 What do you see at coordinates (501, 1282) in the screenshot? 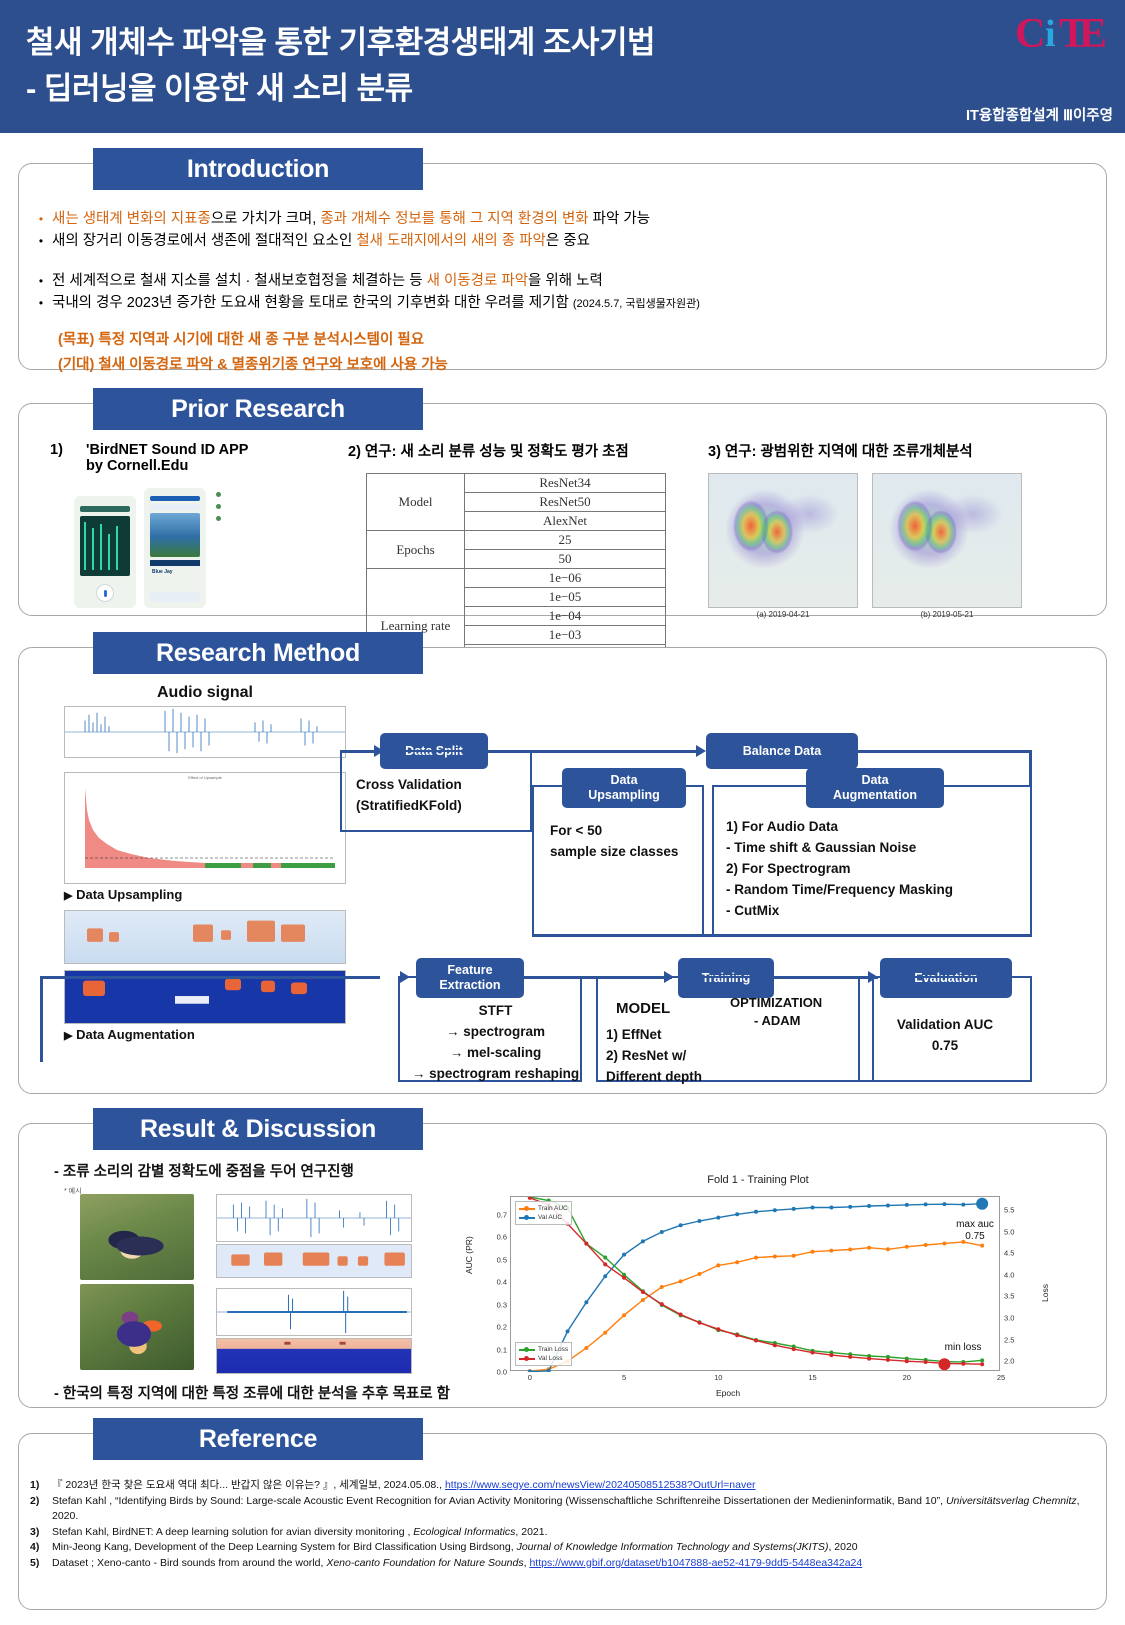
I see `chart-ytick-left: 0.4` at bounding box center [501, 1282].